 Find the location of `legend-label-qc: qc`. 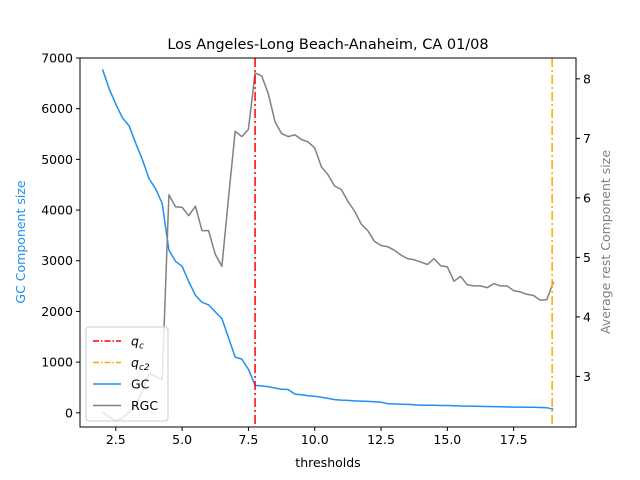

legend-label-qc: qc is located at coordinates (137, 343).